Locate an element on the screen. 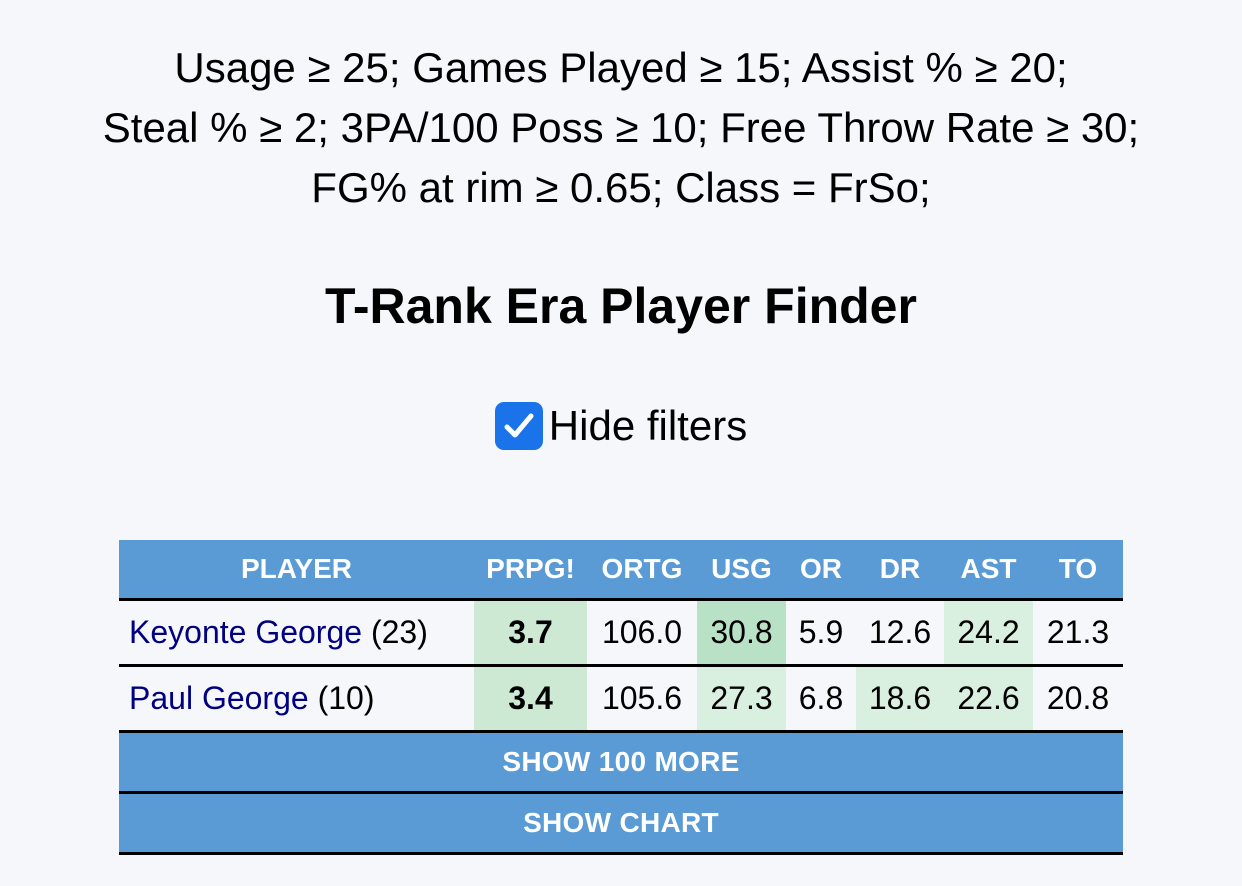 The image size is (1242, 886). player-number: (10) is located at coordinates (346, 698).